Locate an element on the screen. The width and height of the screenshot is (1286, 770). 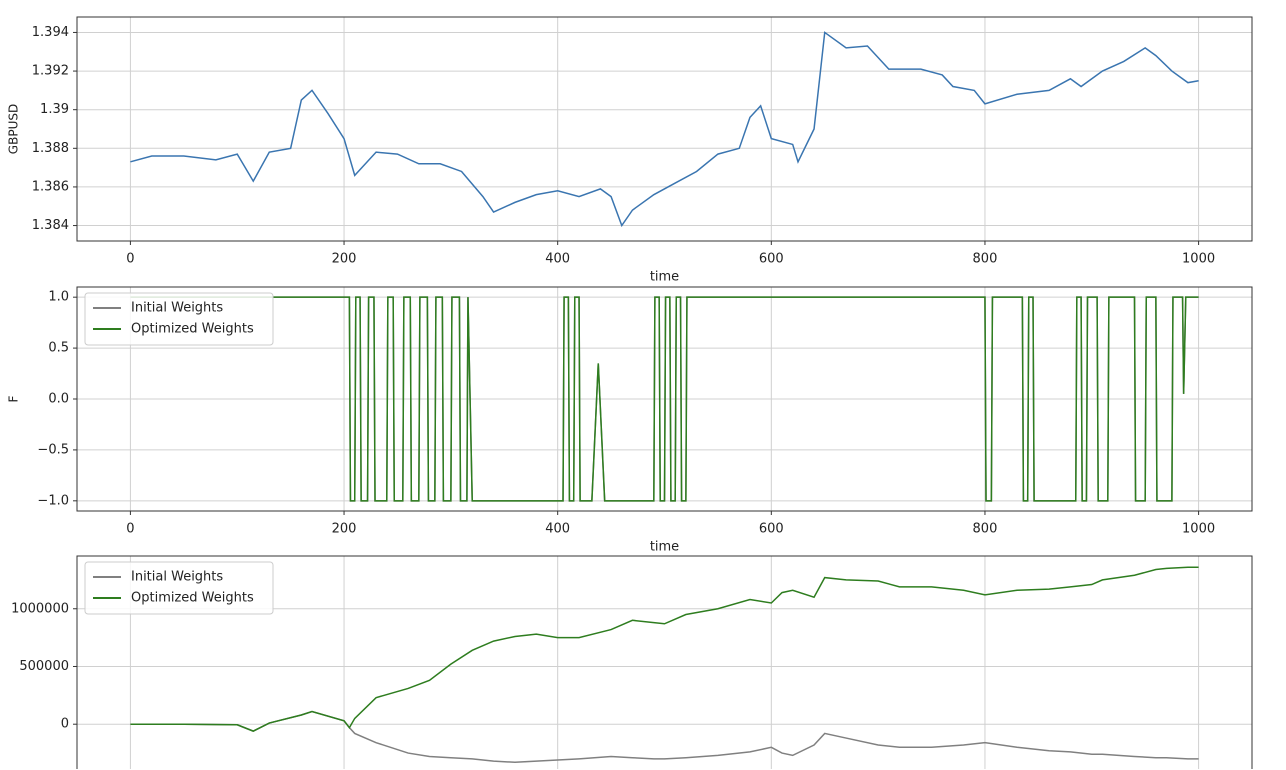
y-axis-label: F is located at coordinates (14, 398).